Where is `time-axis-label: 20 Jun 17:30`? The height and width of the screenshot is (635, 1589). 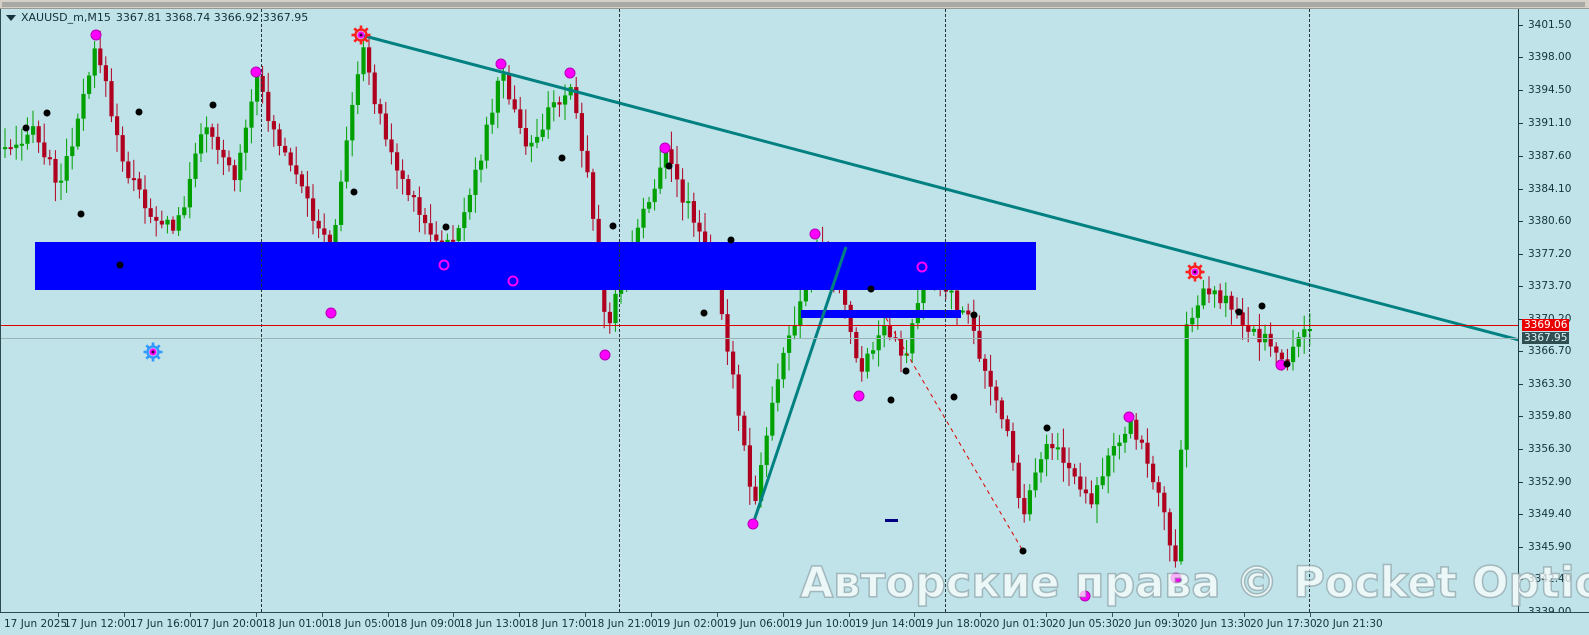
time-axis-label: 20 Jun 17:30 is located at coordinates (1283, 624).